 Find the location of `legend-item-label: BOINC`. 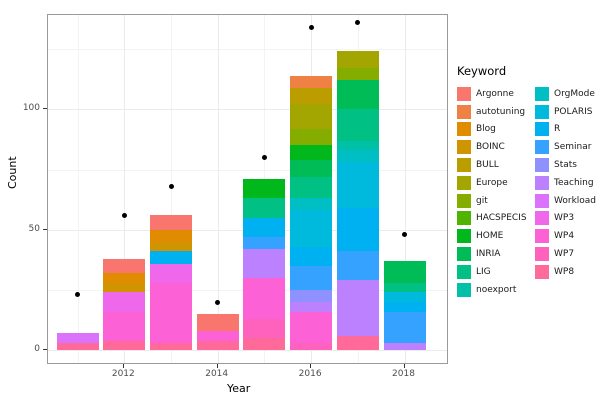

legend-item-label: BOINC is located at coordinates (490, 147).